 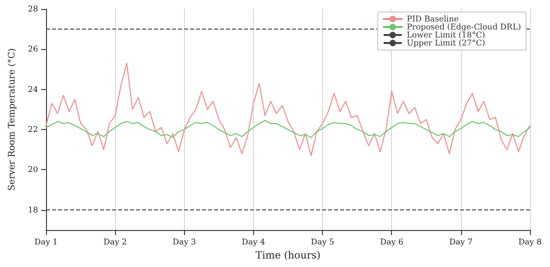 What do you see at coordinates (13, 119) in the screenshot?
I see `y-axis-title: Server Room Temperature (°C)` at bounding box center [13, 119].